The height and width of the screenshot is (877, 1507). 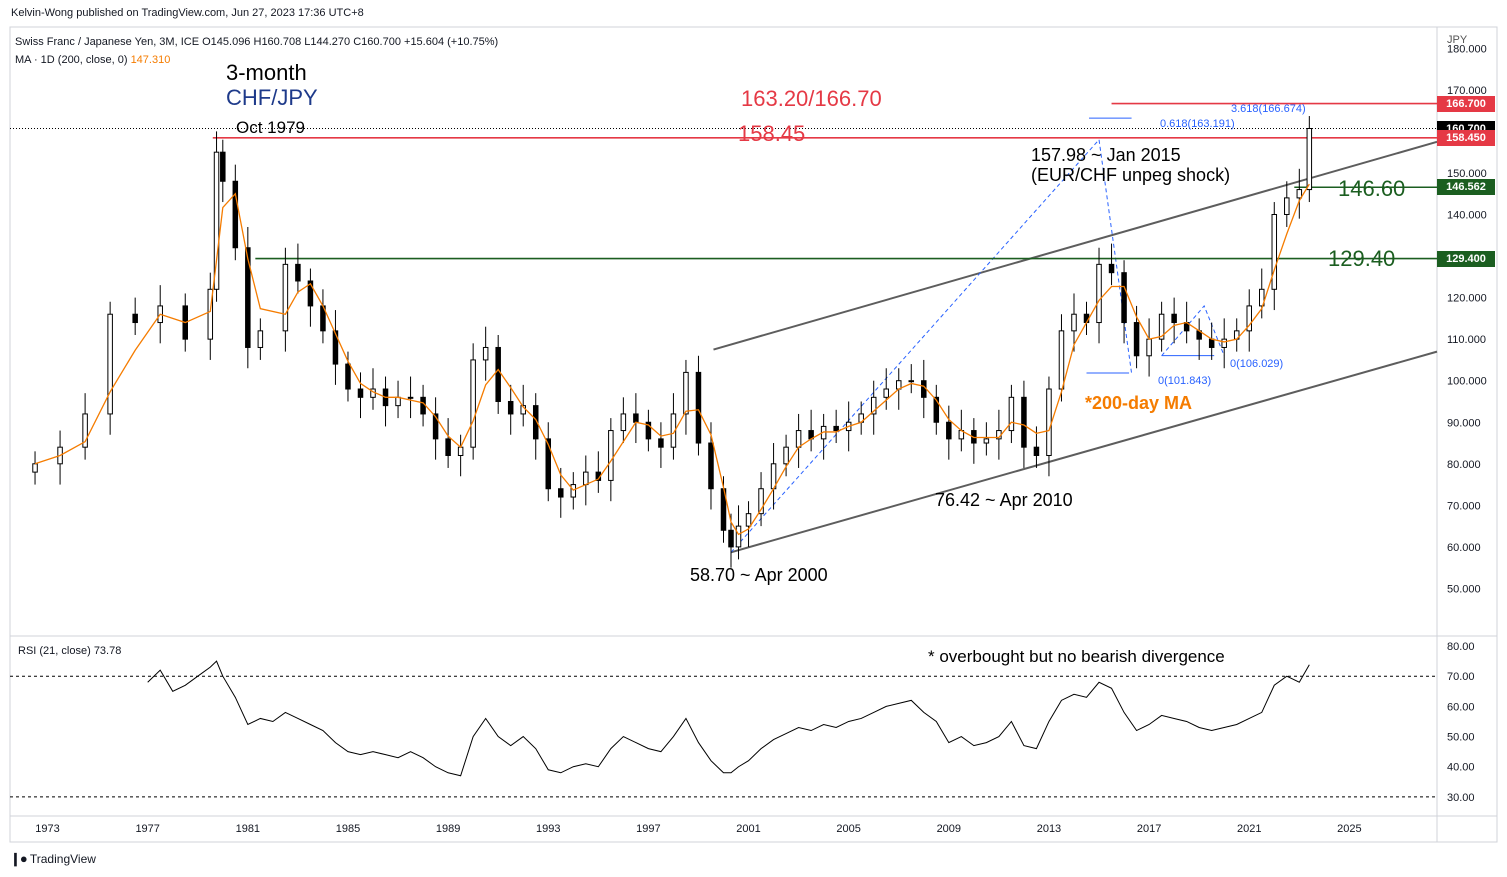 I want to click on y-tick-label: 120.000, so click(x=1467, y=299).